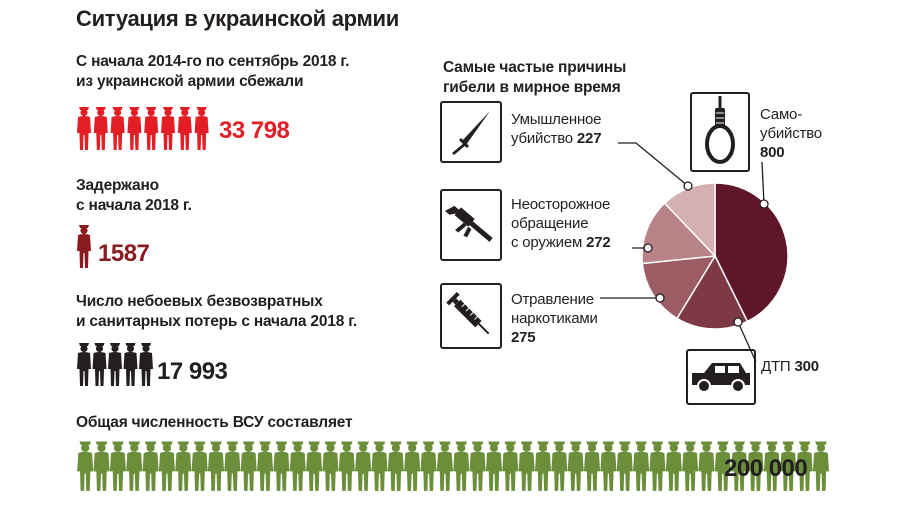 Image resolution: width=900 pixels, height=507 pixels. Describe the element at coordinates (254, 130) in the screenshot. I see `desertion-value: 33 798` at that location.